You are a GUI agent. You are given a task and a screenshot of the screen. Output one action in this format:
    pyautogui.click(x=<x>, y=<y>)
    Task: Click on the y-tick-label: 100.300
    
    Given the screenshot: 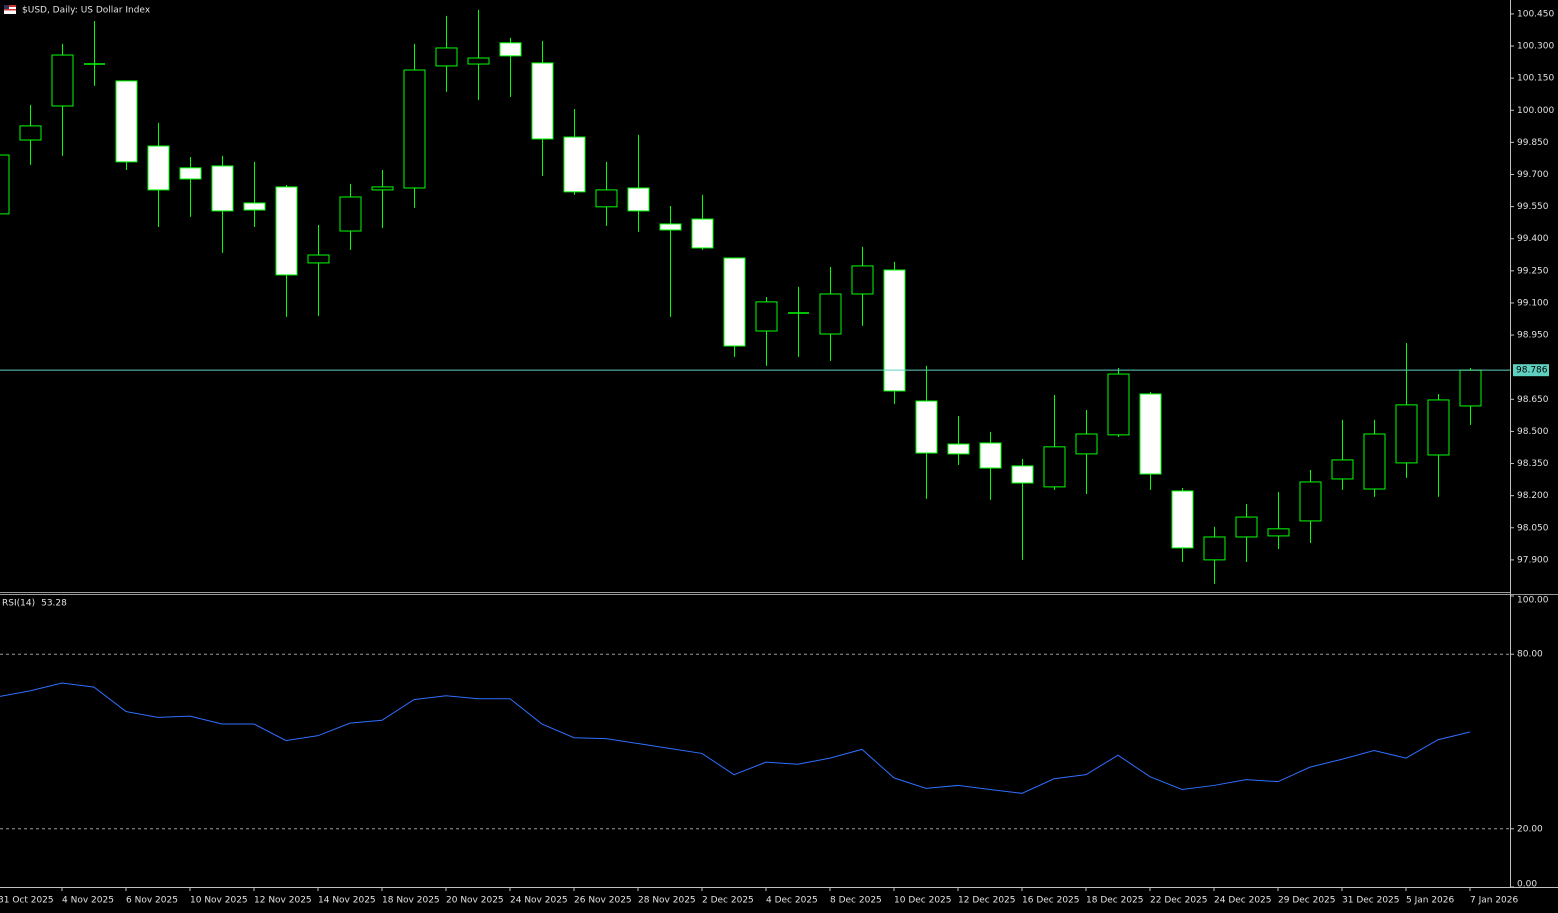 What is the action you would take?
    pyautogui.click(x=1535, y=47)
    